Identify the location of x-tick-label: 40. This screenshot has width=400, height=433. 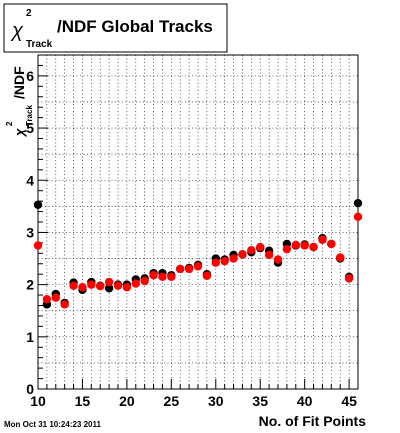
(305, 401).